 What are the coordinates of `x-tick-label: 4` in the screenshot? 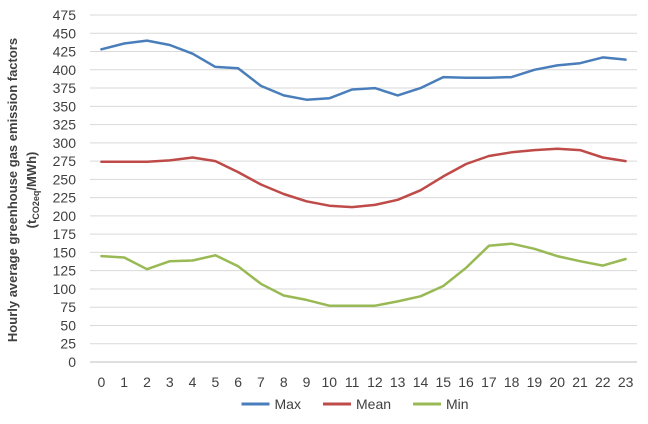 It's located at (193, 382).